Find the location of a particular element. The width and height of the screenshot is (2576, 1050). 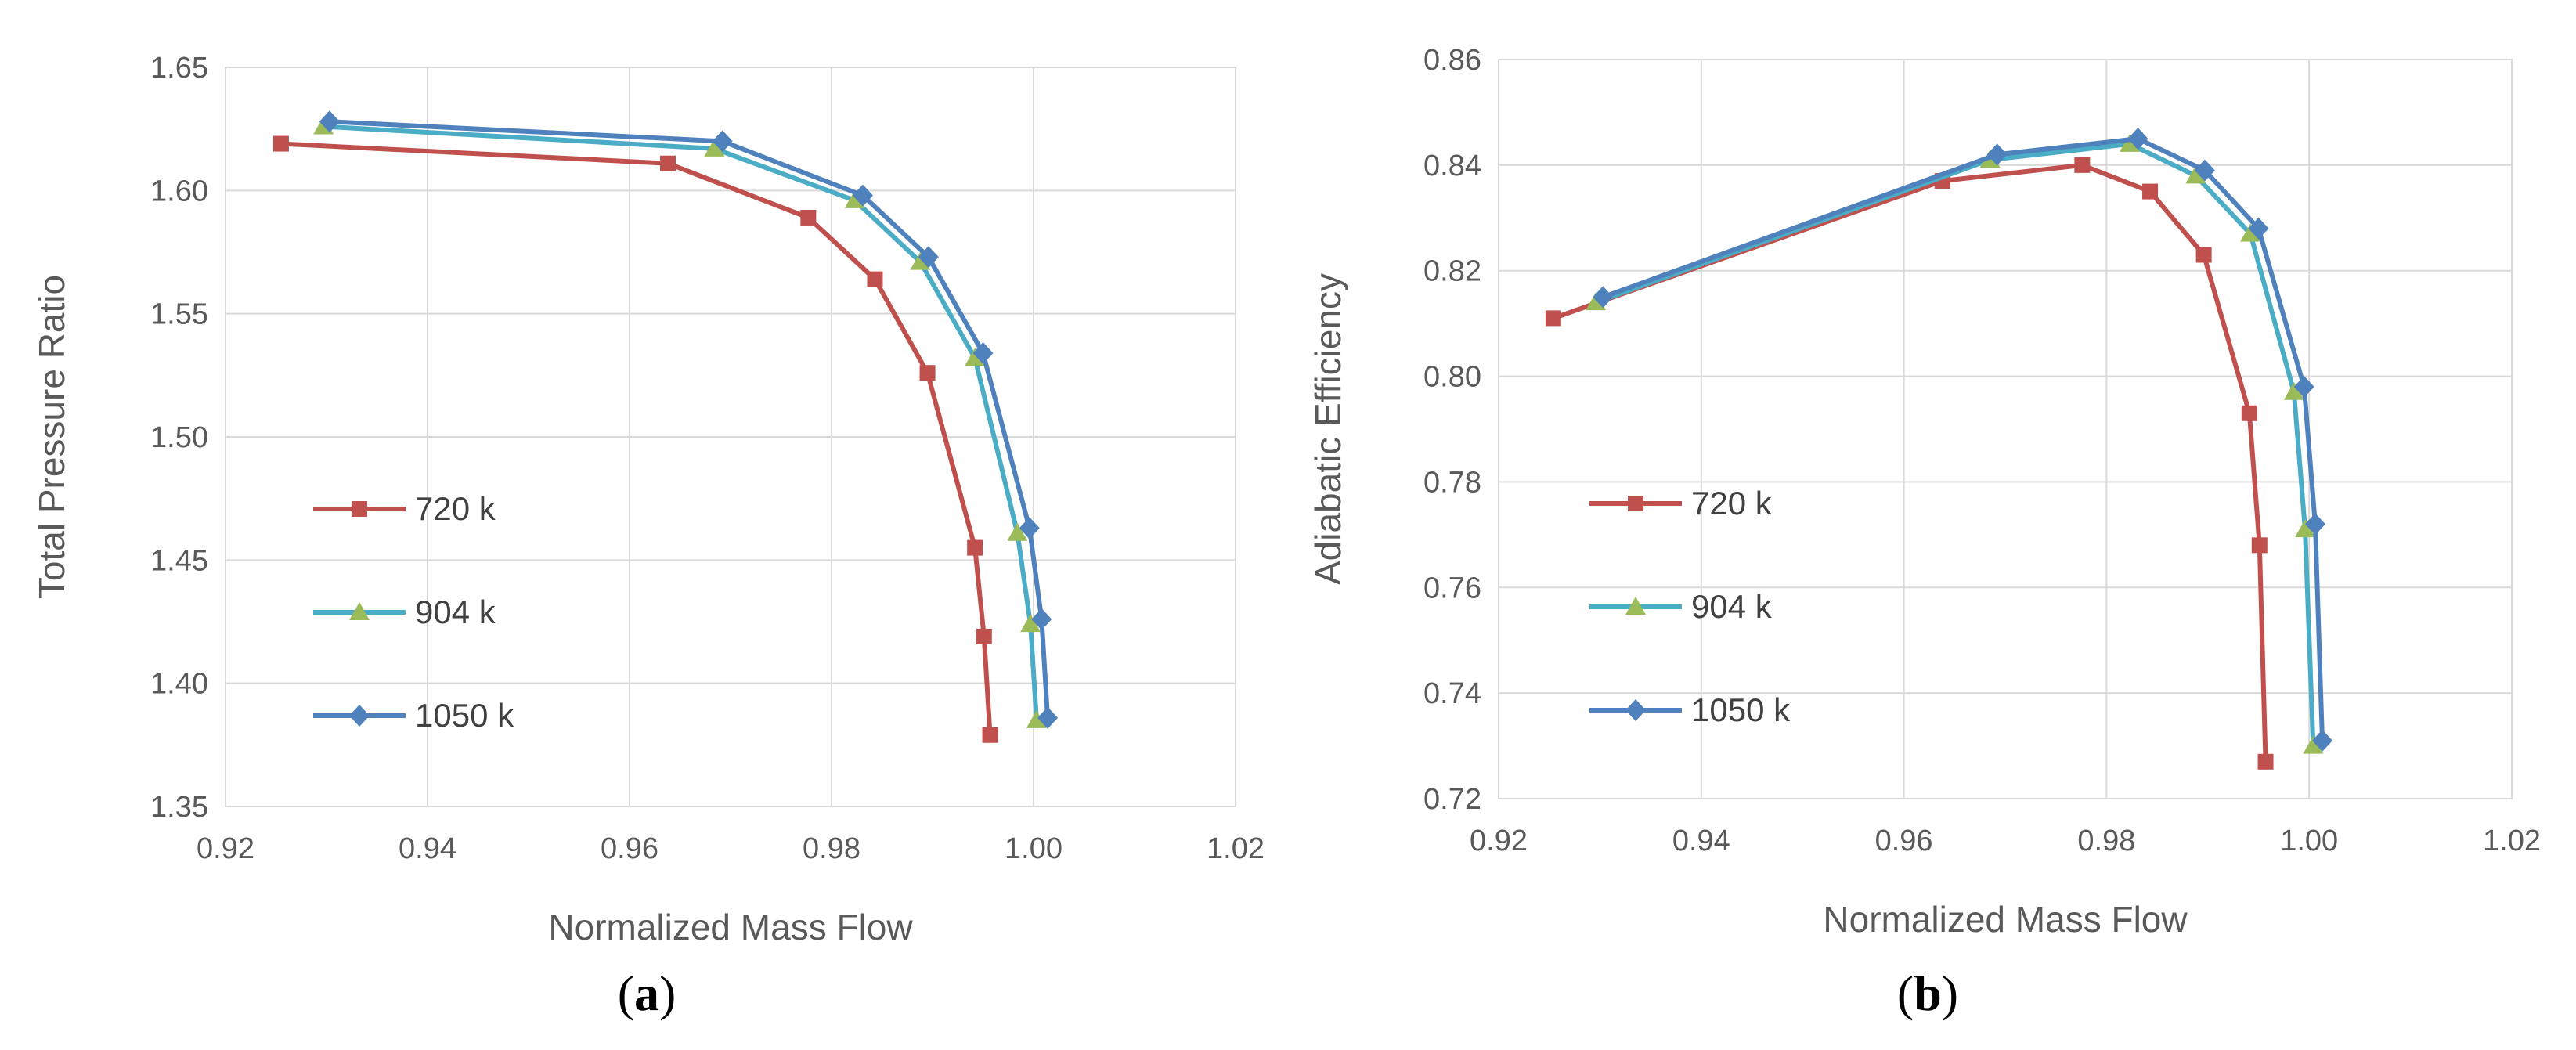

y-tick-label: 1.45 is located at coordinates (179, 560).